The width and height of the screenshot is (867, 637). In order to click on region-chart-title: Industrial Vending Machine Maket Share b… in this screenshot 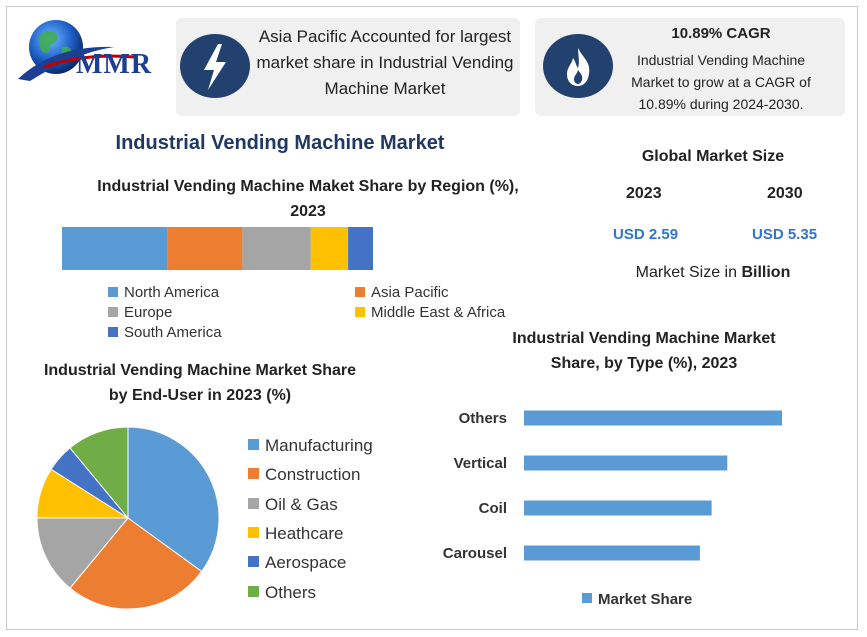, I will do `click(308, 199)`.